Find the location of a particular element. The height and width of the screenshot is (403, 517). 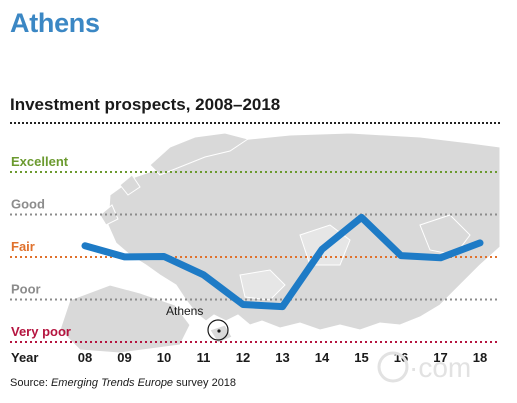

y-level-label-very-poor: Very poor is located at coordinates (41, 331).